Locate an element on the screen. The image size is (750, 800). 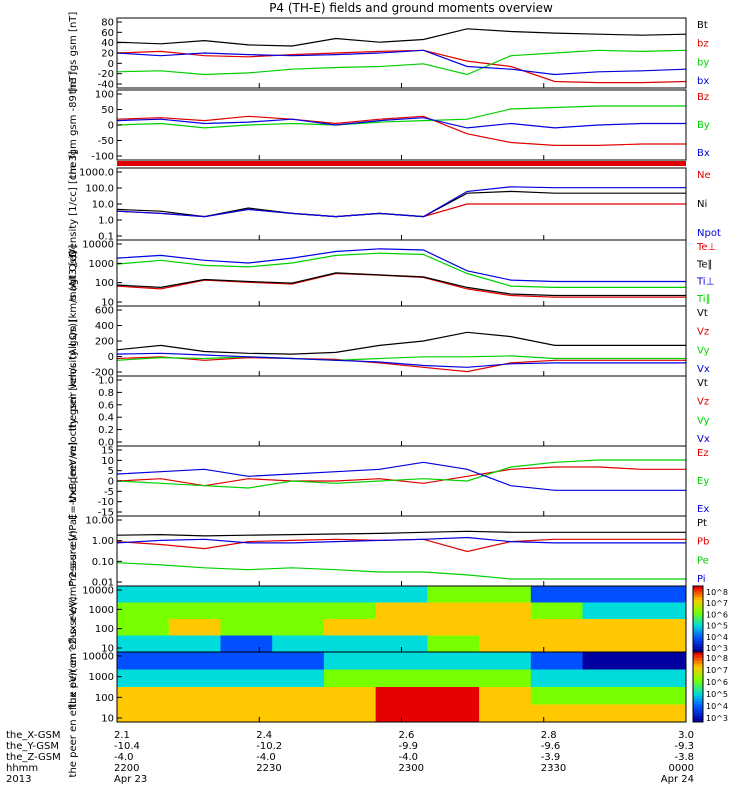
x-tick-value: 2230 is located at coordinates (268, 768).